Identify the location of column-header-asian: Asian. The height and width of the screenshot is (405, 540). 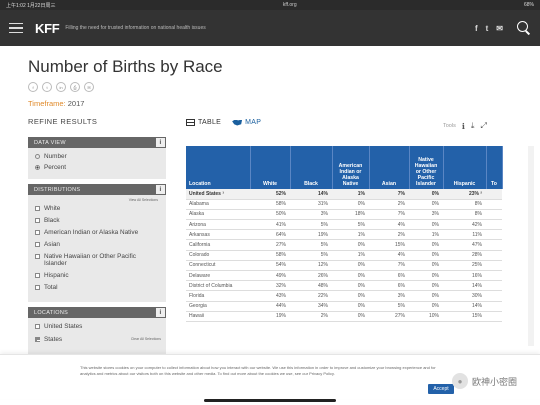
(389, 167).